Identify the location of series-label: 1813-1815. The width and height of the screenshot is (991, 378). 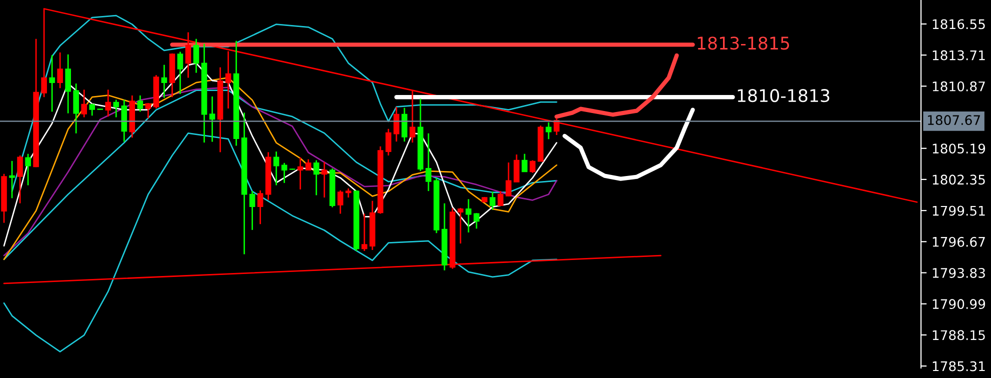
(744, 43).